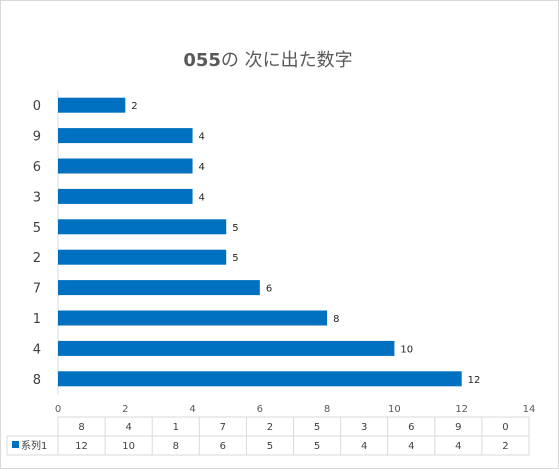  What do you see at coordinates (202, 60) in the screenshot?
I see `chart-title-bold: 055` at bounding box center [202, 60].